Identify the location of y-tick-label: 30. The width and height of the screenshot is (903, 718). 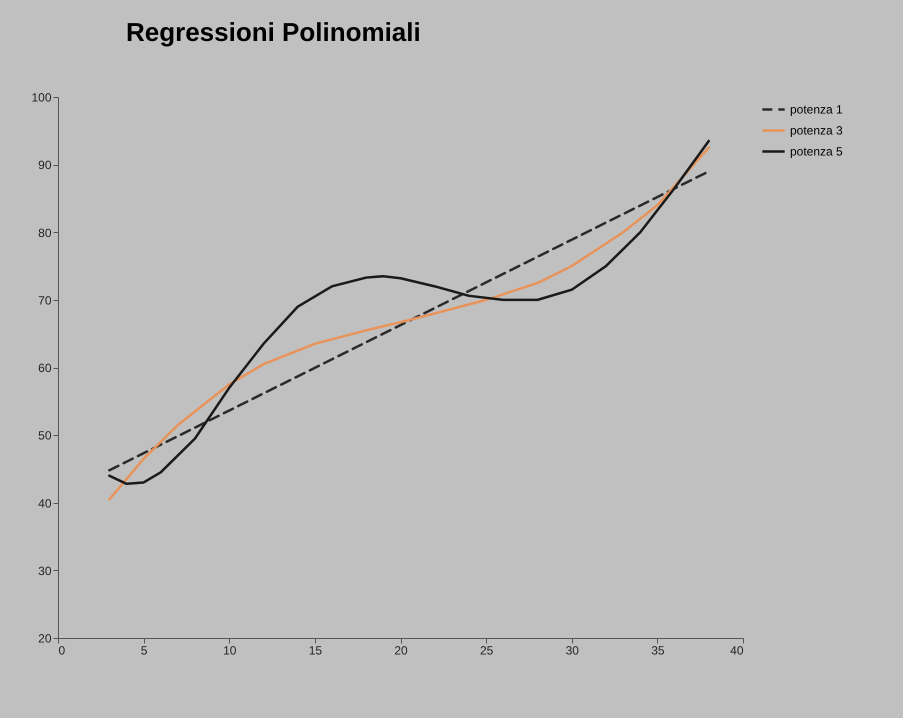
(45, 571).